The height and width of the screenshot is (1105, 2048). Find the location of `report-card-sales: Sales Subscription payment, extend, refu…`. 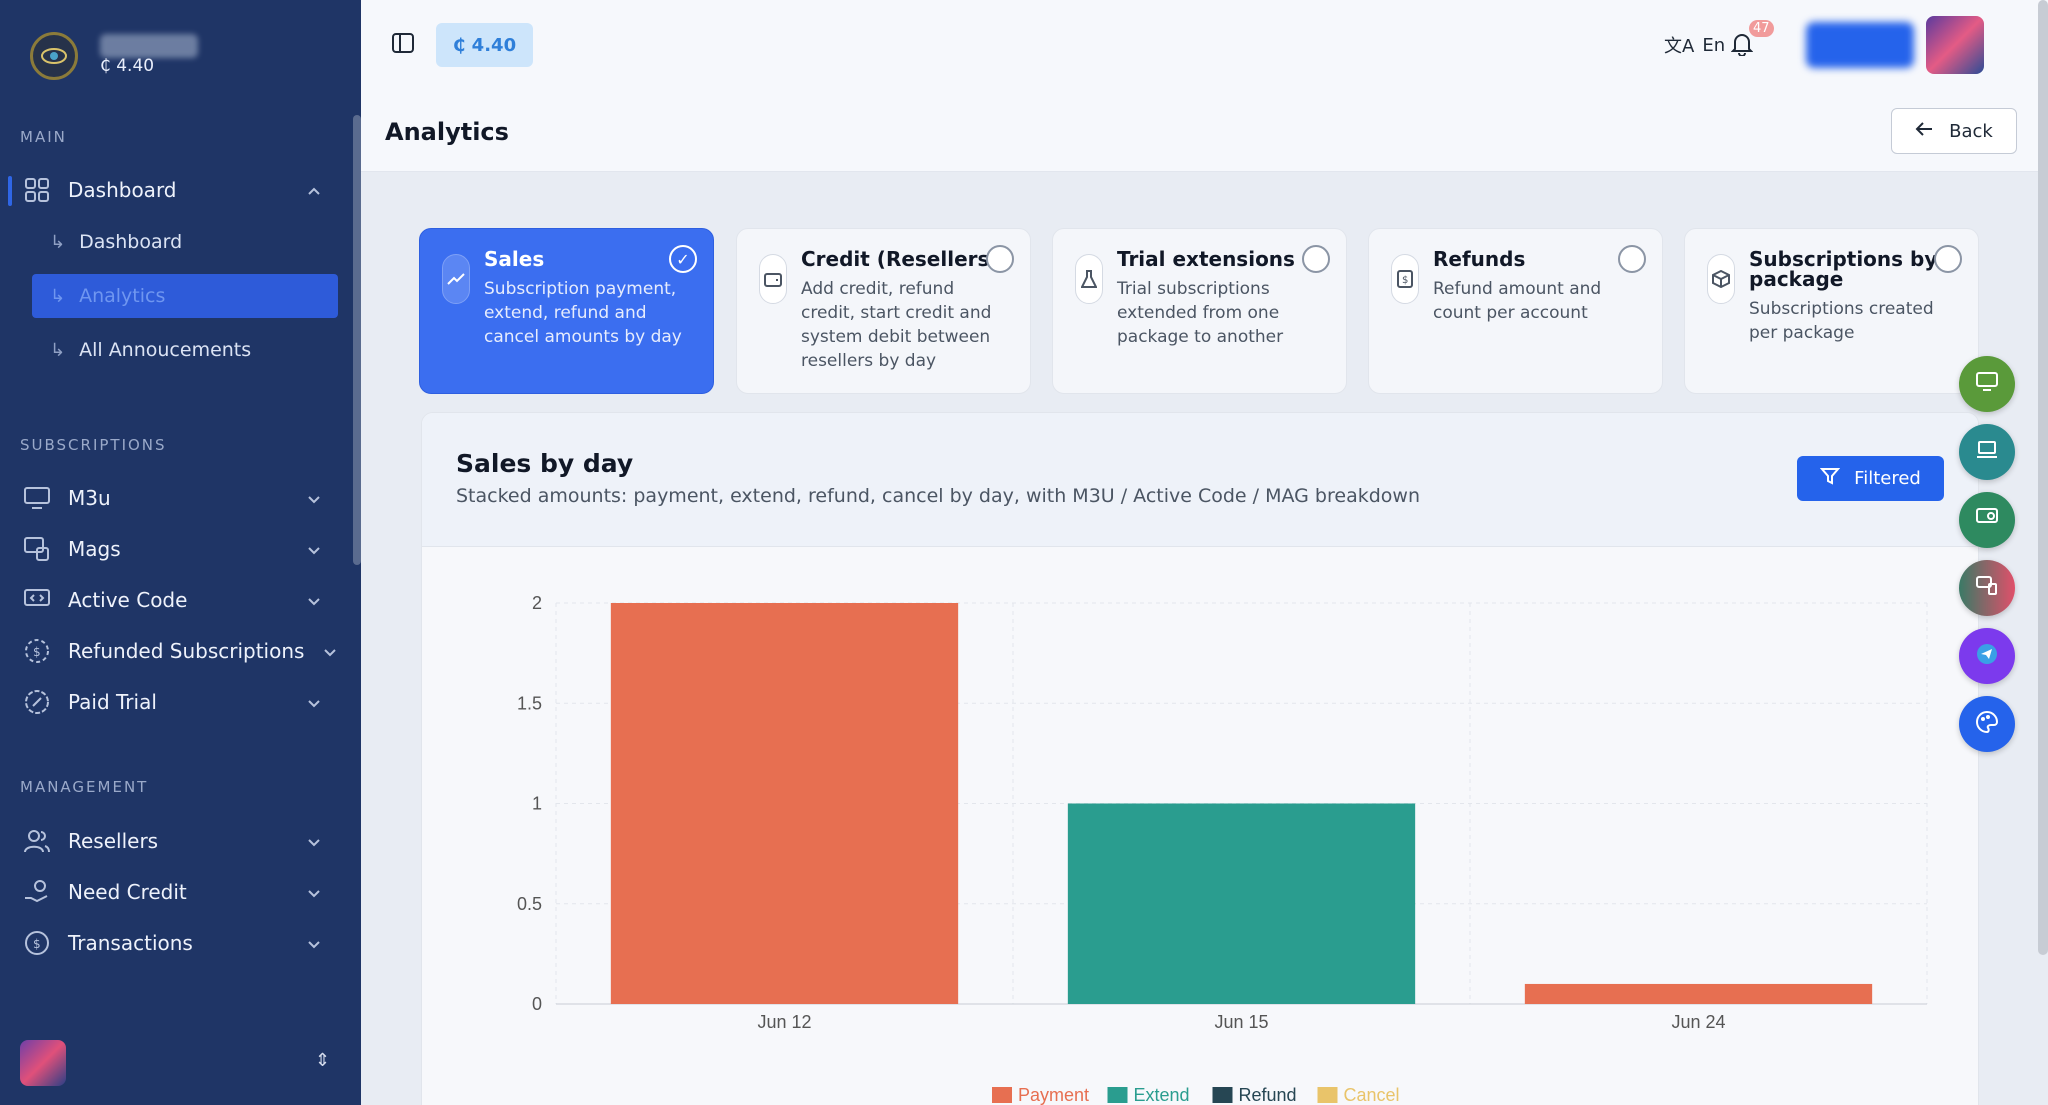

report-card-sales: Sales Subscription payment, extend, refu… is located at coordinates (566, 311).